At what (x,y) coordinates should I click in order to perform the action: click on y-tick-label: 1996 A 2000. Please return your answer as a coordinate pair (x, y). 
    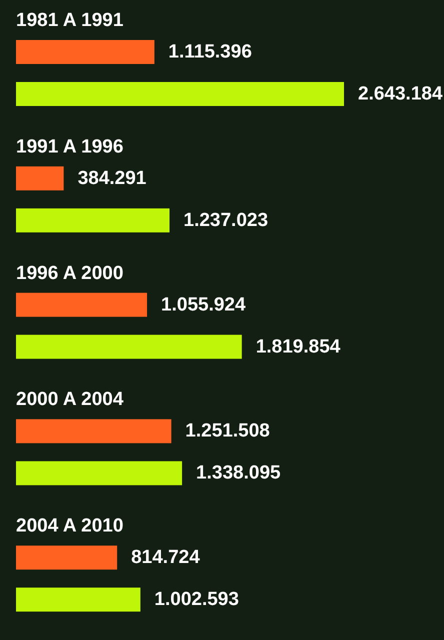
    Looking at the image, I should click on (70, 273).